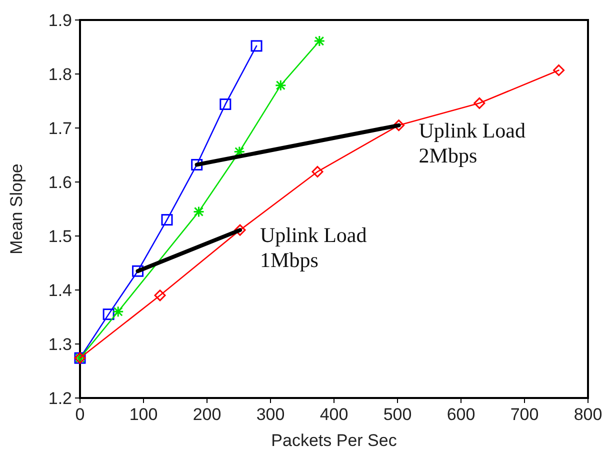  I want to click on annotation: Uplink Load 1Mbps, so click(314, 247).